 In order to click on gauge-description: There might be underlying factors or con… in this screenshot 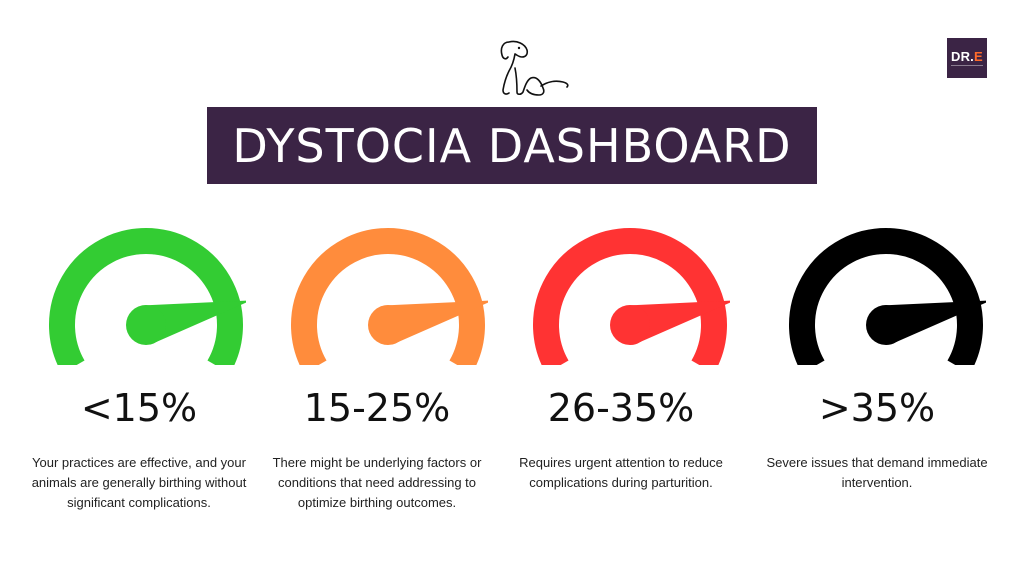, I will do `click(377, 482)`.